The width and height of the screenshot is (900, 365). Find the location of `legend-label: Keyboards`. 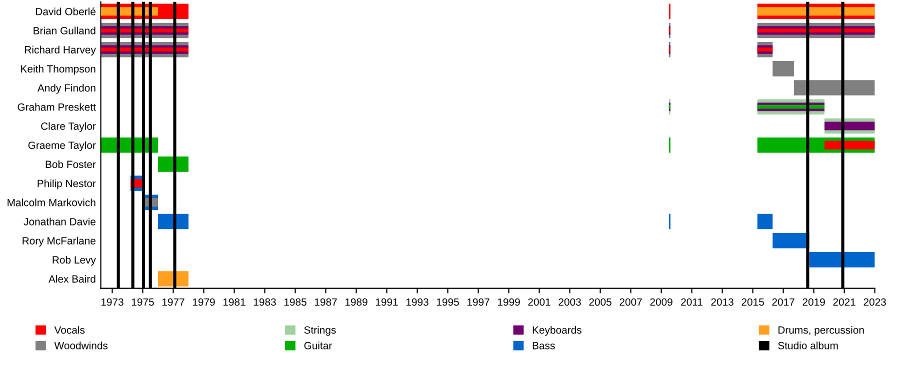

legend-label: Keyboards is located at coordinates (557, 331).